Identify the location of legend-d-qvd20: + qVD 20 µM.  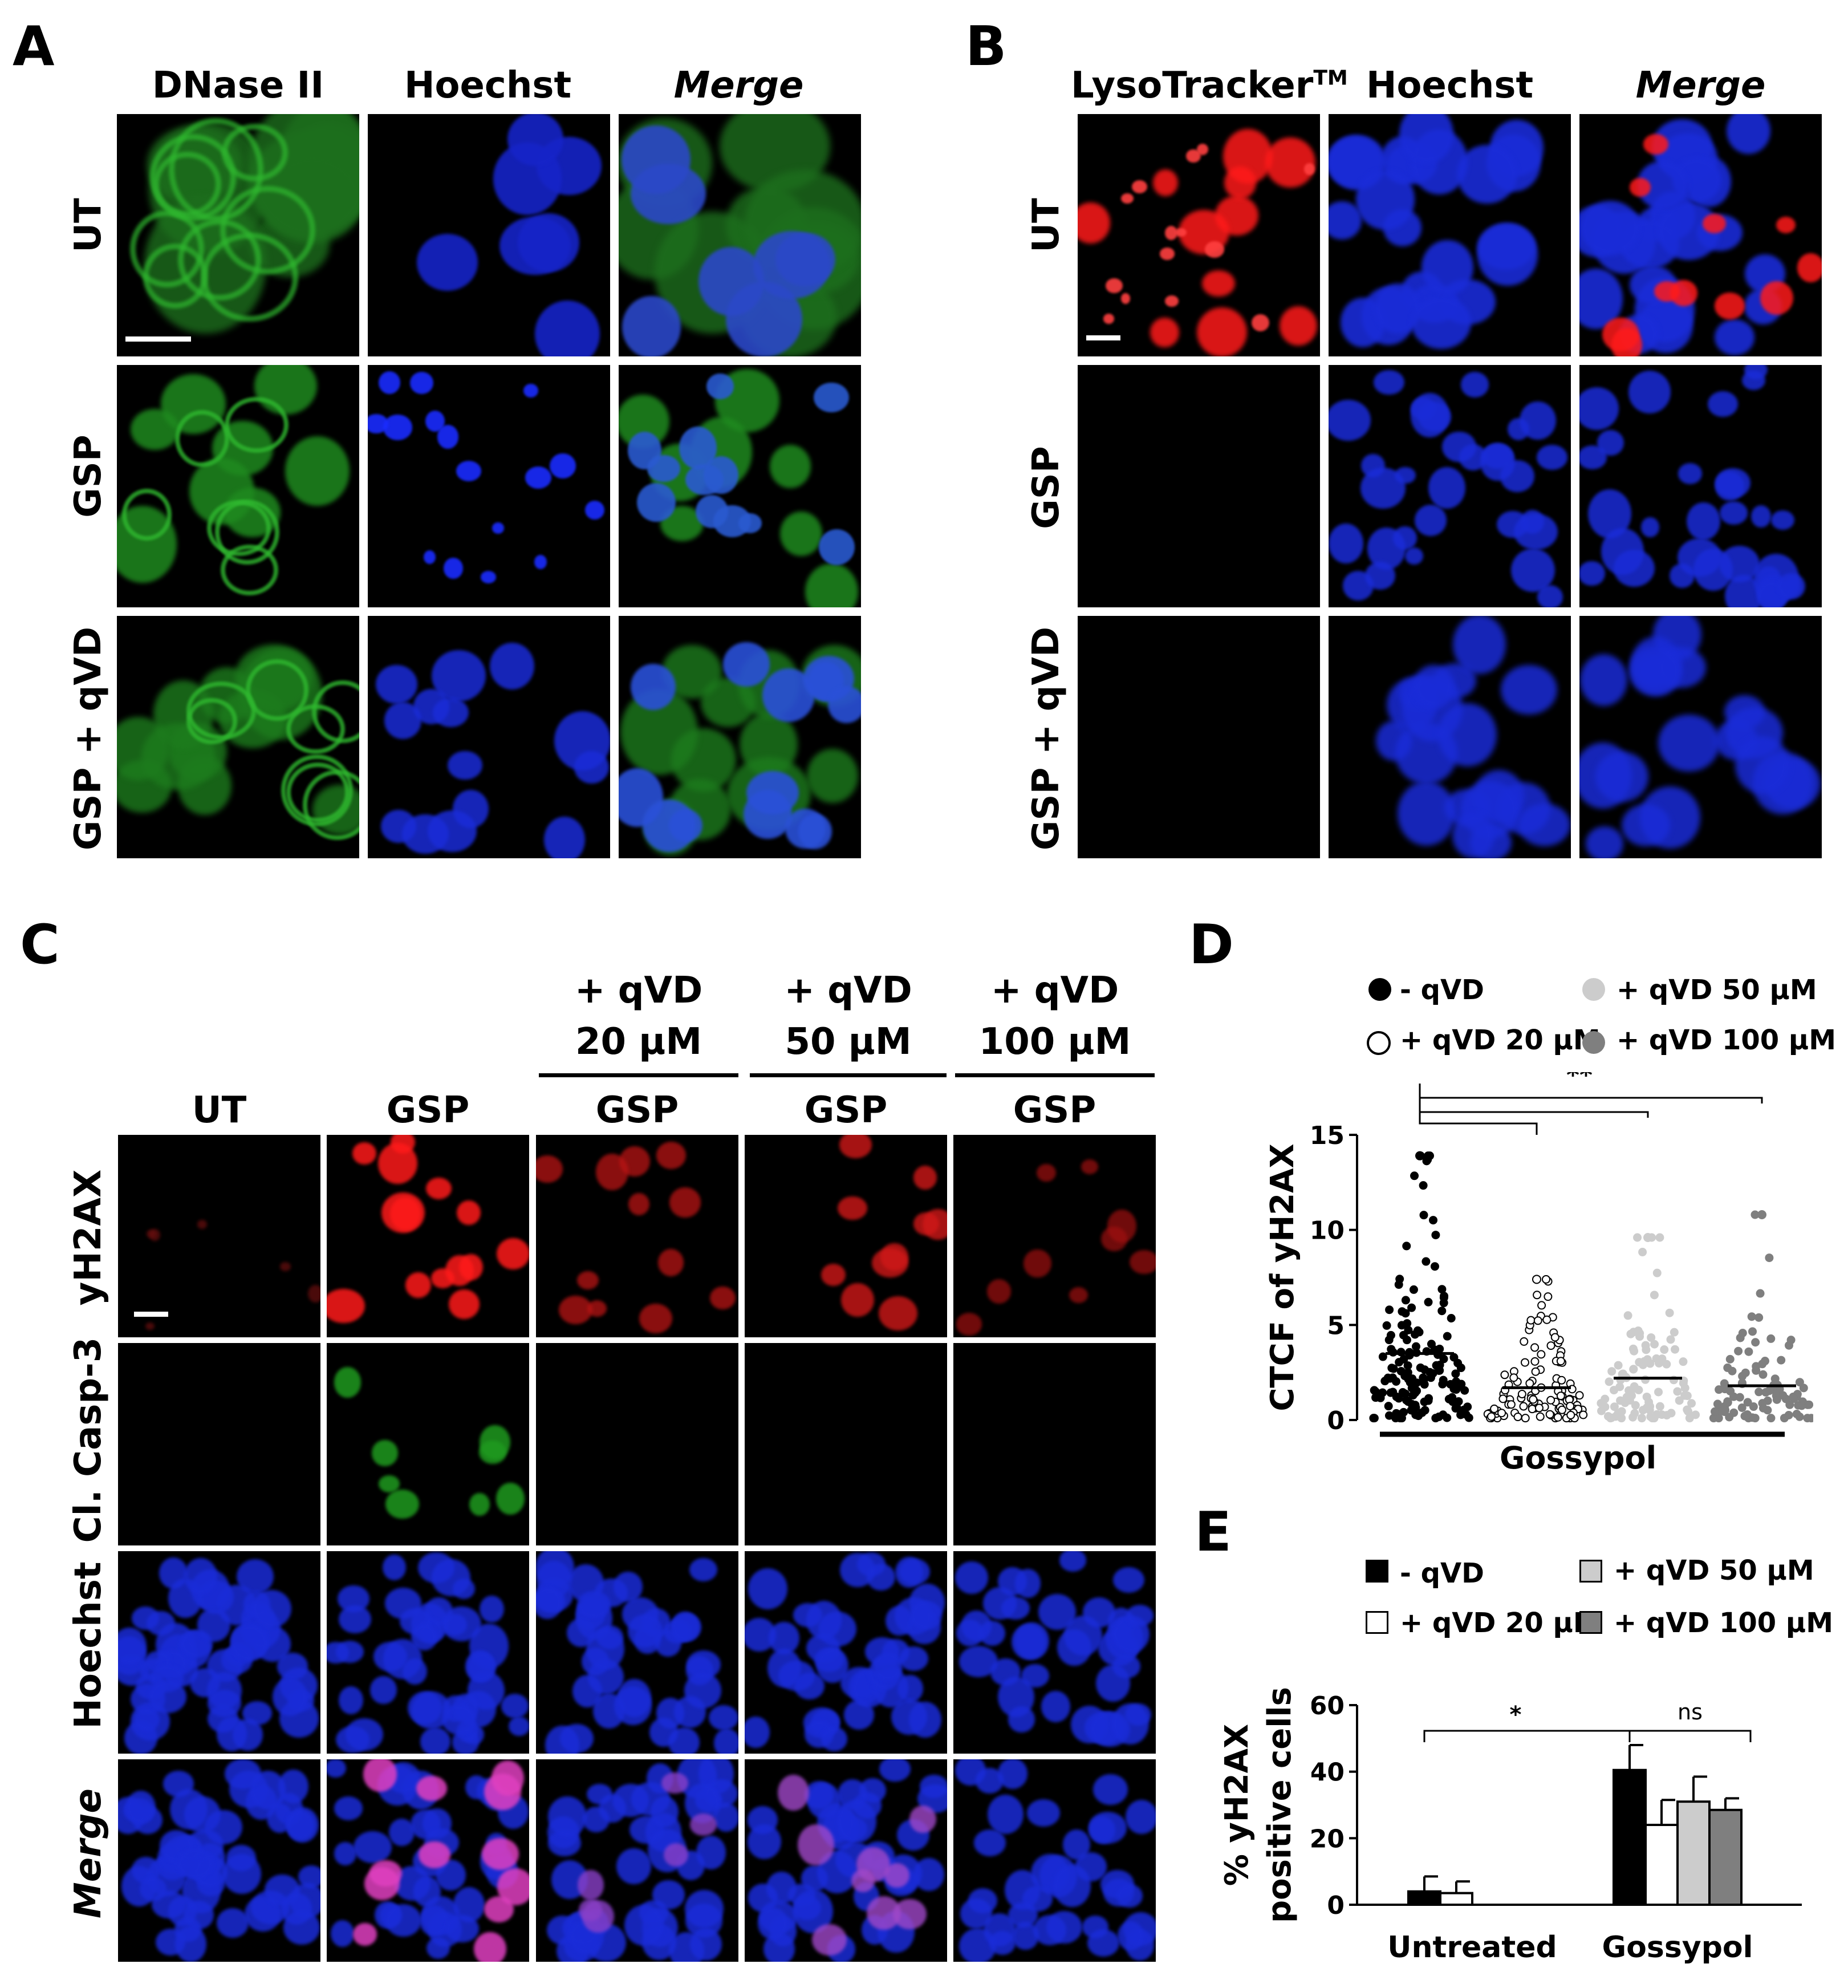
(1501, 1040).